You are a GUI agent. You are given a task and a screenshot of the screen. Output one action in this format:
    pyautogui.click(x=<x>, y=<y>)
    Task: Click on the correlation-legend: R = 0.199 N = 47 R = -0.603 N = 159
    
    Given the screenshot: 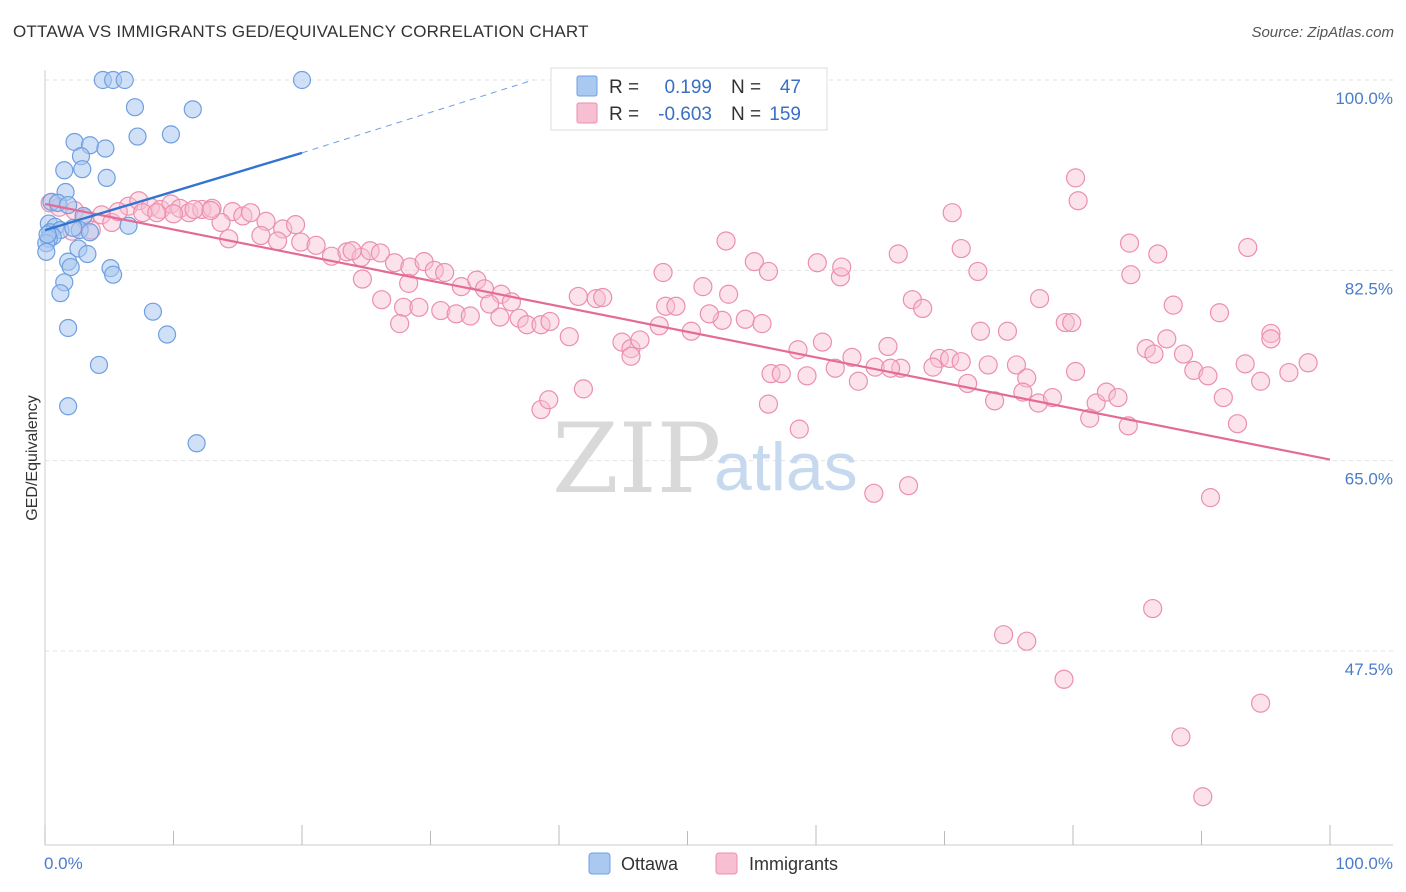 What is the action you would take?
    pyautogui.click(x=689, y=99)
    